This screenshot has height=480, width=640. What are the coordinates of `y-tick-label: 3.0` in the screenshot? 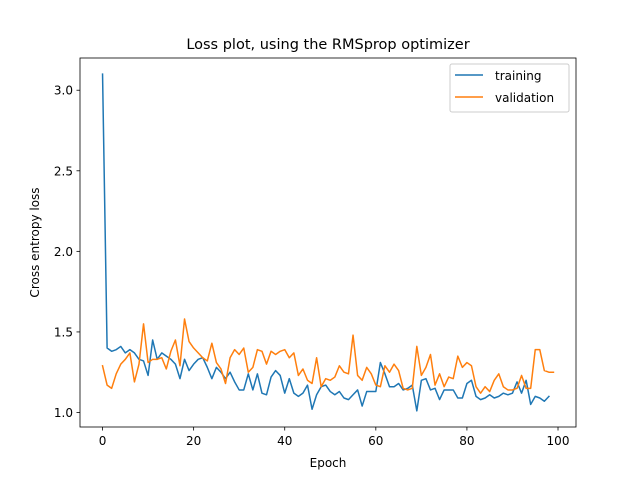 It's located at (63, 91).